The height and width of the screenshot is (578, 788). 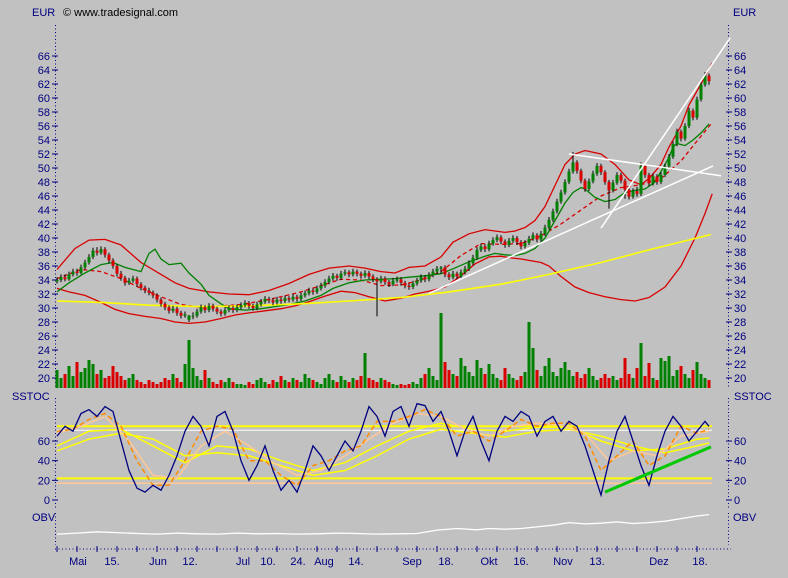 What do you see at coordinates (324, 562) in the screenshot?
I see `svg-text: Aug` at bounding box center [324, 562].